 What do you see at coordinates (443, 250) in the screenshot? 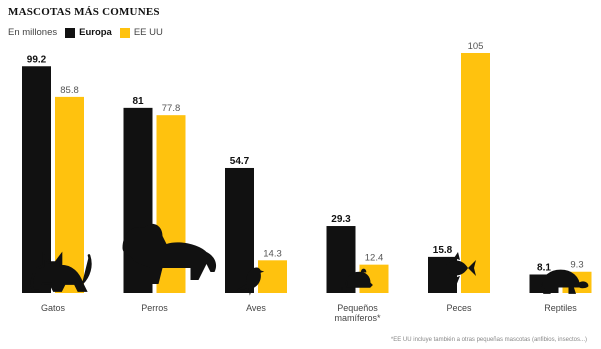
I see `value-label-europa-4: 15.8` at bounding box center [443, 250].